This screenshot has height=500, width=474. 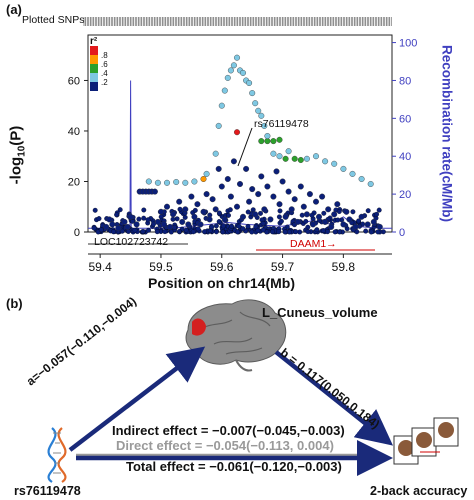 What do you see at coordinates (104, 73) in the screenshot?
I see `r2-legend-level: .4` at bounding box center [104, 73].